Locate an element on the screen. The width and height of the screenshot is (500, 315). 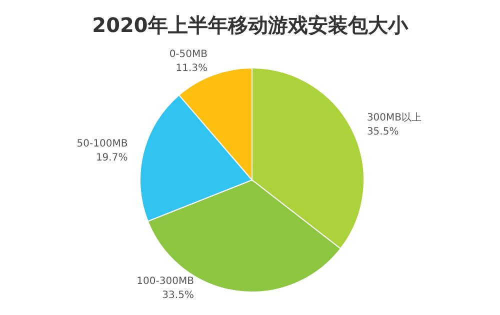
chart-title: 2020年上半年移动游戏安装包大小 is located at coordinates (250, 25).